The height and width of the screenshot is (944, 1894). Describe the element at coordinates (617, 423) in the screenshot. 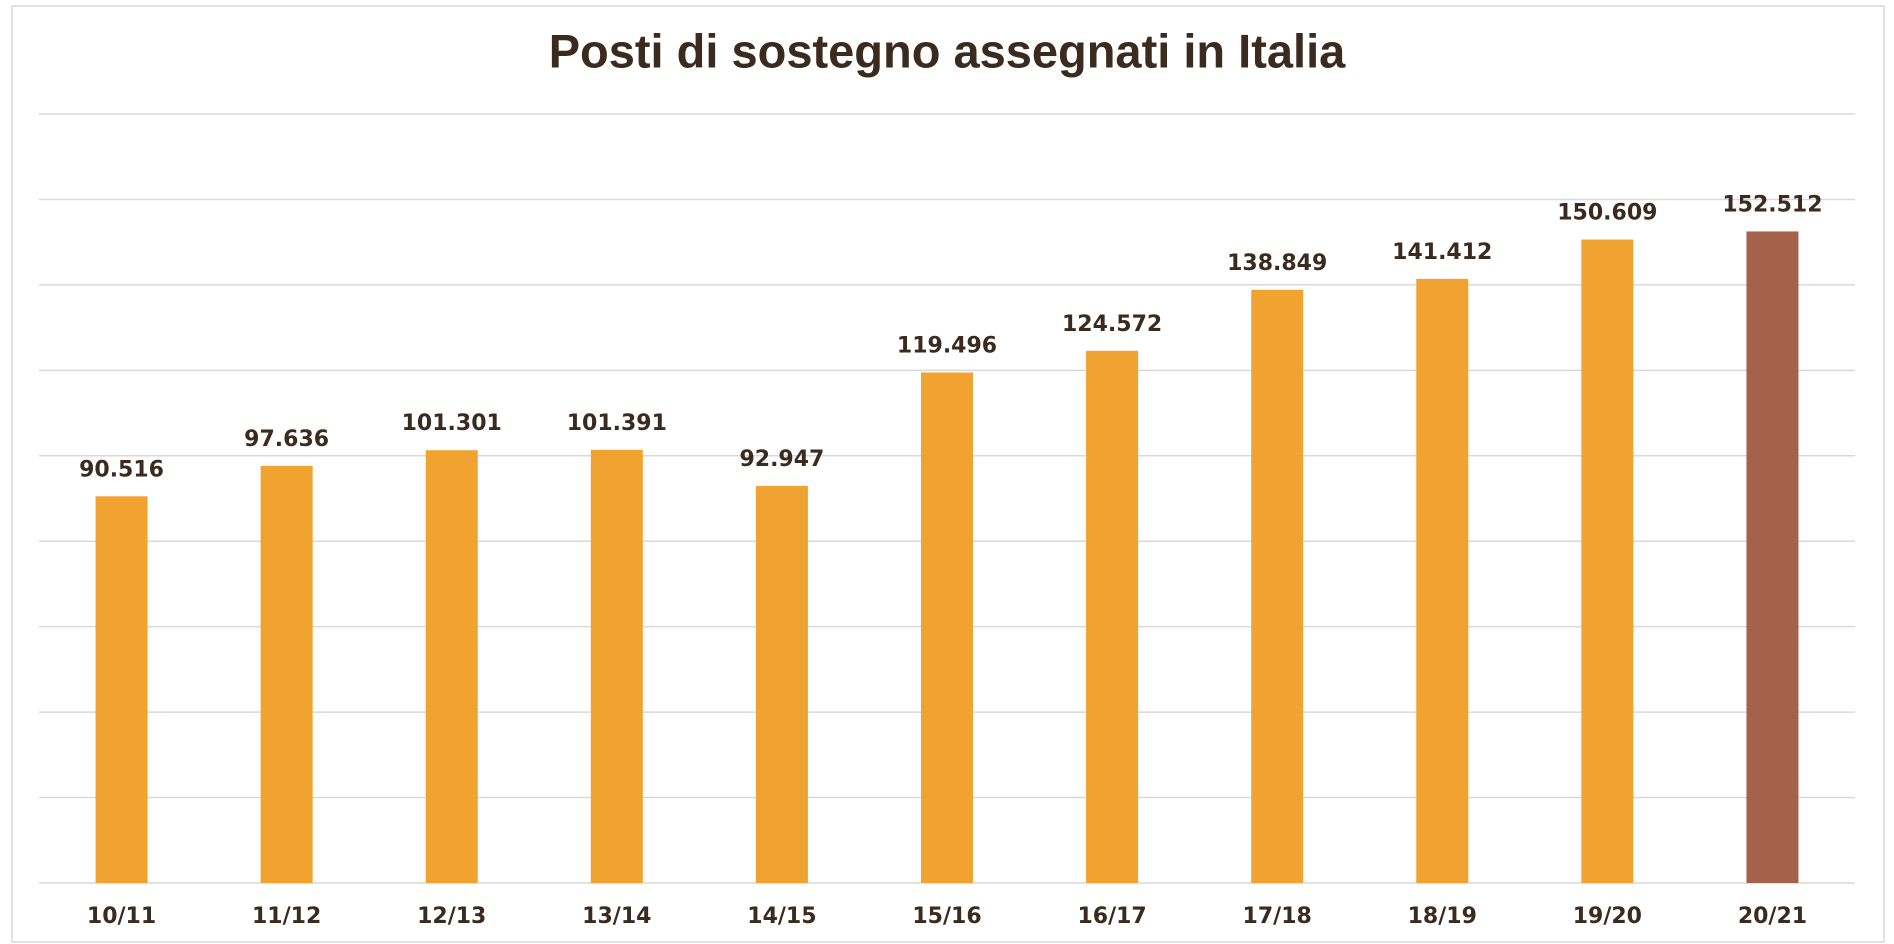

I see `data-label: 101.391` at that location.